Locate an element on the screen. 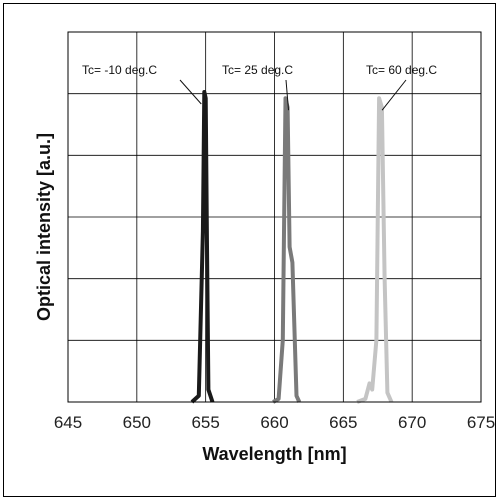 This screenshot has width=501, height=502. y-axis-title: Optical intensity [a.u.] is located at coordinates (44, 227).